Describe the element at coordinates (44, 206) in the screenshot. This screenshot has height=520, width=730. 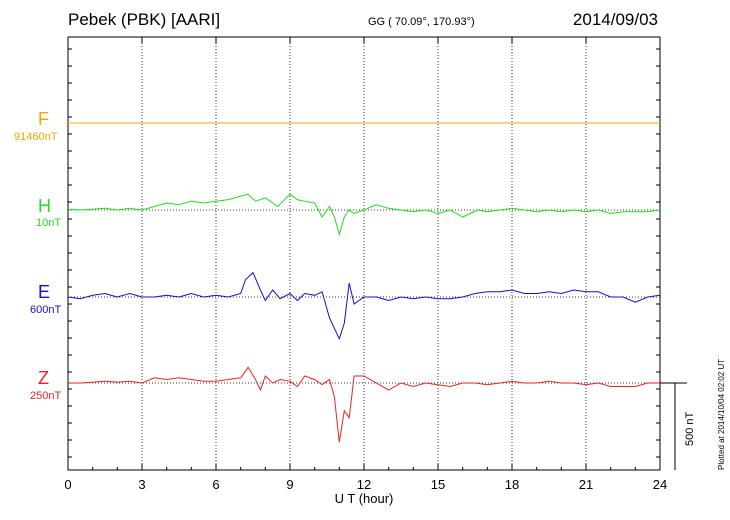
I see `component-label-h: H` at that location.